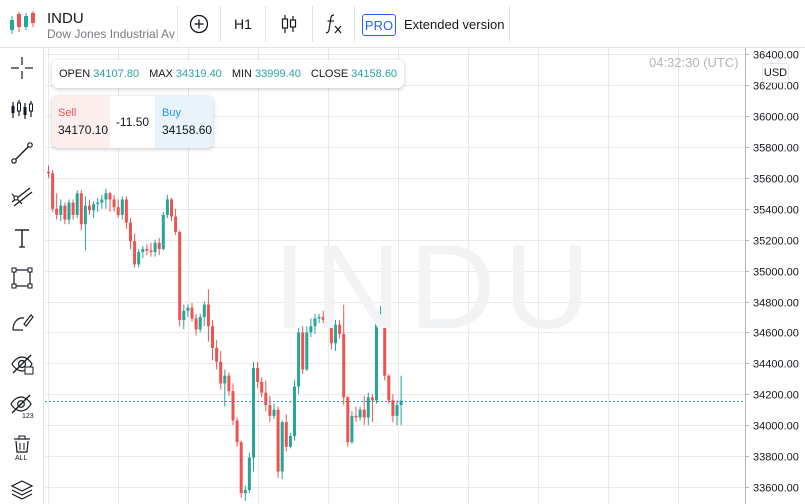 The image size is (805, 504). I want to click on hide-drawings-icon, so click(22, 364).